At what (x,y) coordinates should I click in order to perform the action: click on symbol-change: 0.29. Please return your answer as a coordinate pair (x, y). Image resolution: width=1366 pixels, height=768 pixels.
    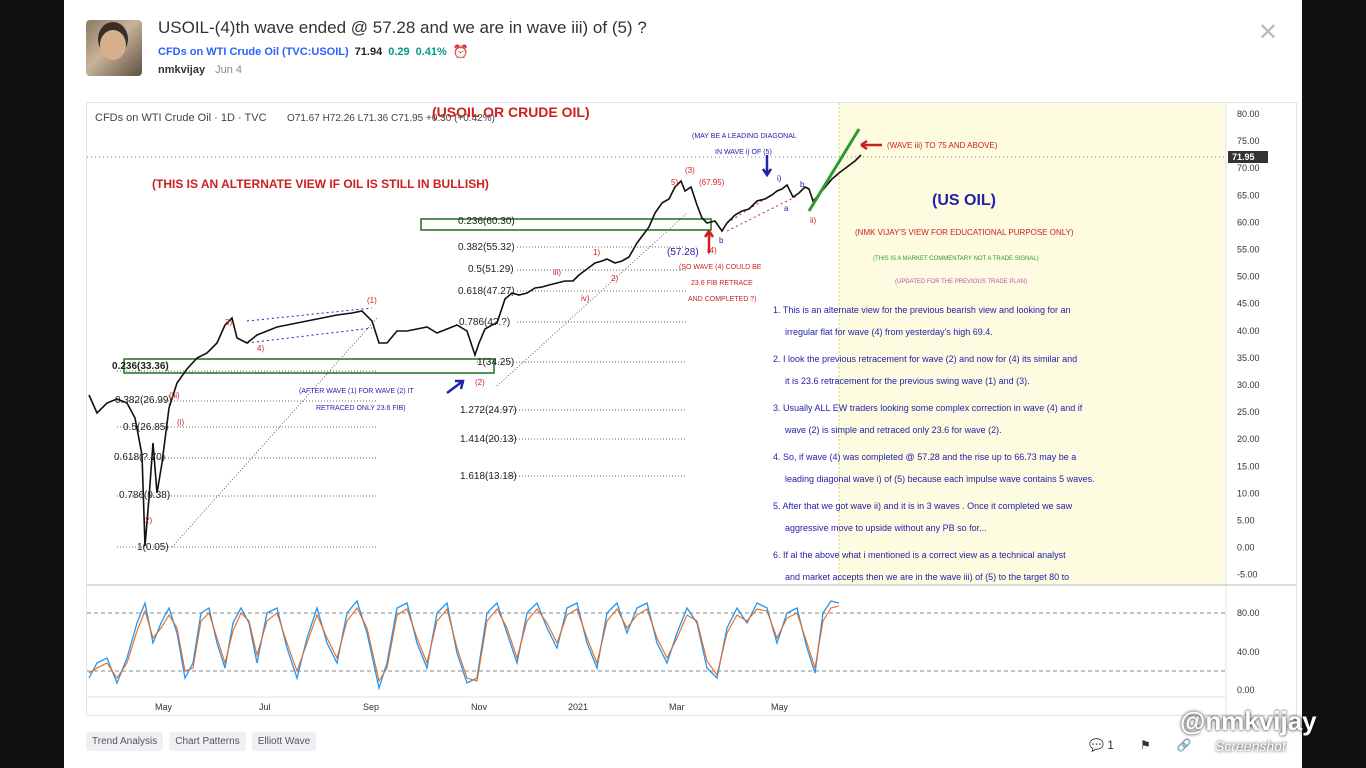
    Looking at the image, I should click on (399, 52).